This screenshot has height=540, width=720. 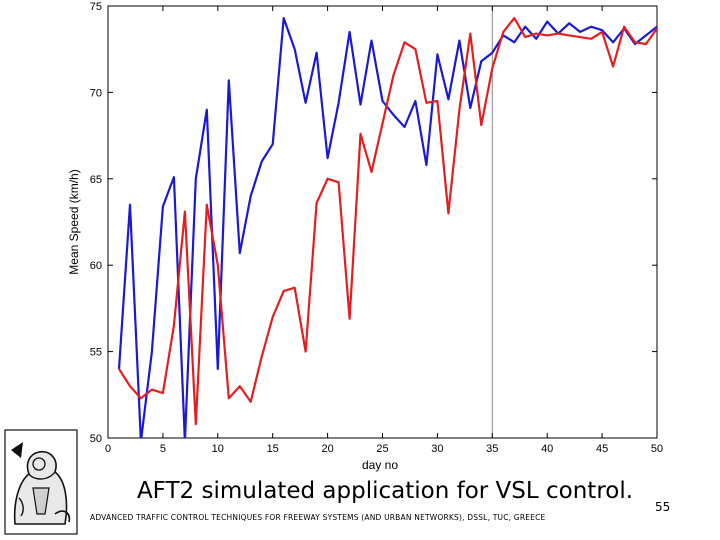 I want to click on x-tick-label: 15, so click(x=273, y=449).